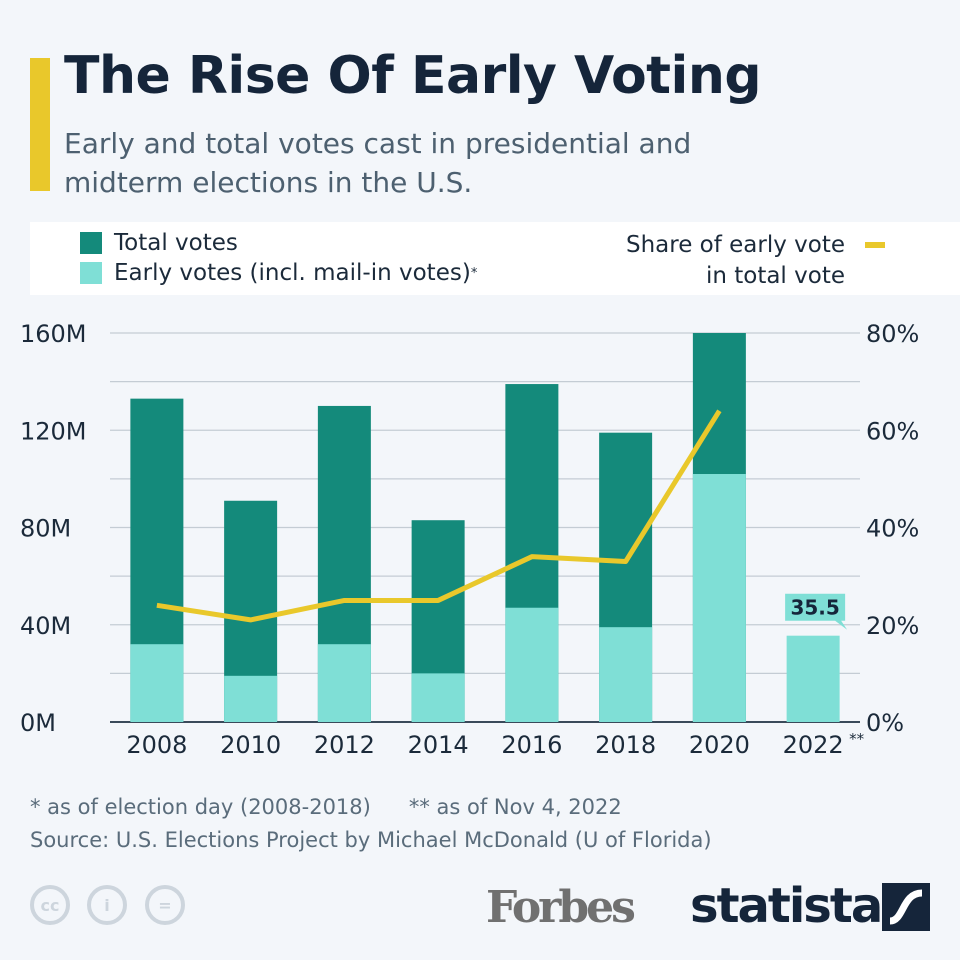 This screenshot has width=960, height=960. Describe the element at coordinates (875, 245) in the screenshot. I see `legend-swatch-share` at that location.